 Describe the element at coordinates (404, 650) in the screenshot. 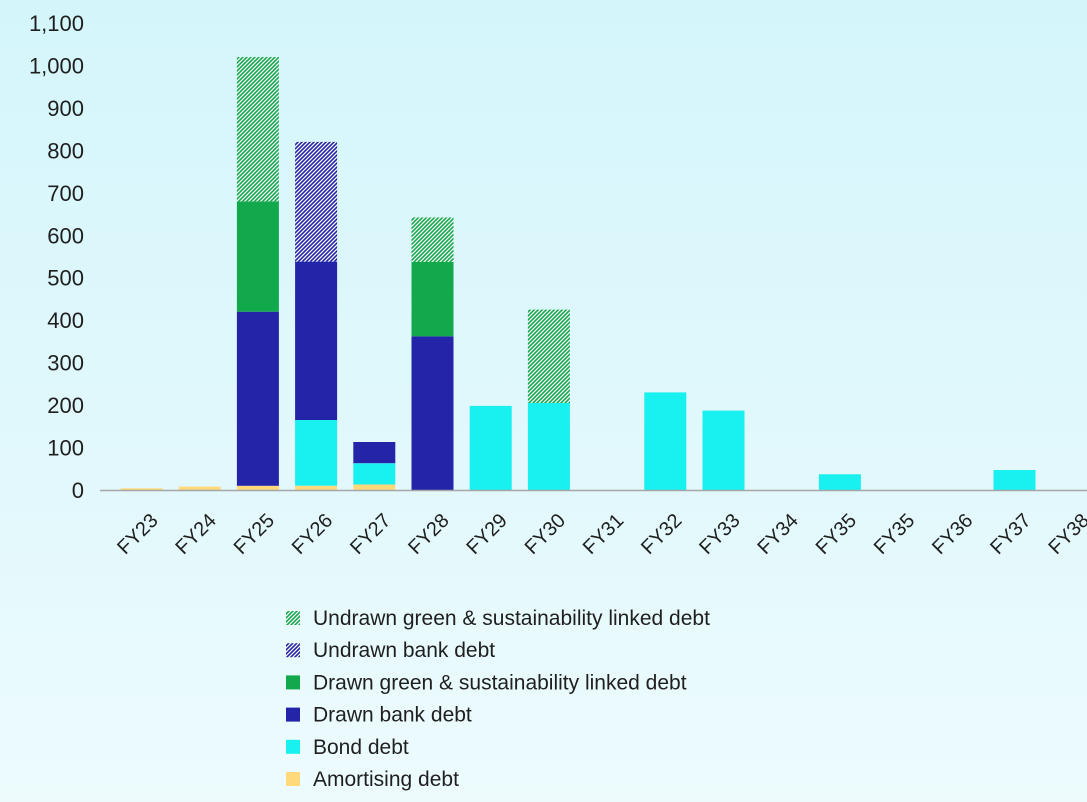

I see `legend-label-undrawn-bank-debt: Undrawn bank debt` at that location.